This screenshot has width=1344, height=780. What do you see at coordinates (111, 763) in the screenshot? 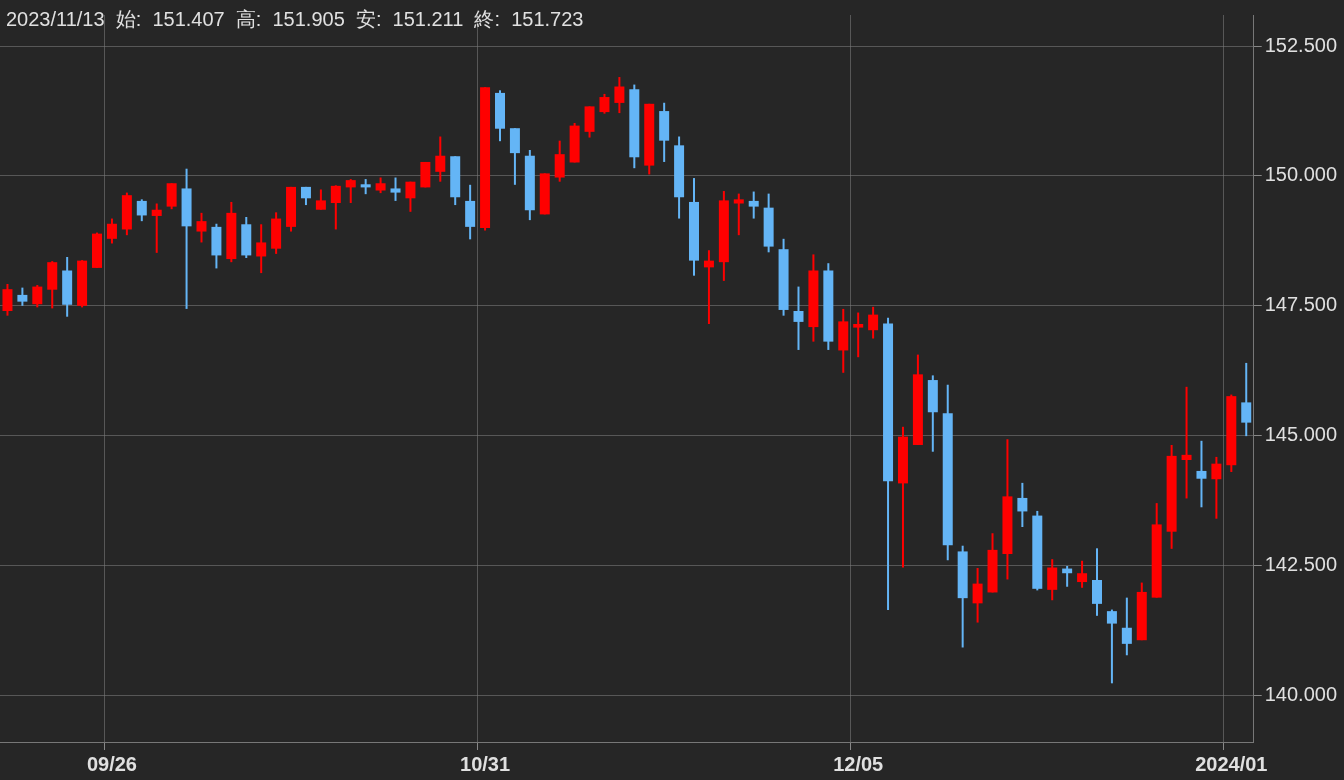
I see `x-tick-label: 09/26` at bounding box center [111, 763].